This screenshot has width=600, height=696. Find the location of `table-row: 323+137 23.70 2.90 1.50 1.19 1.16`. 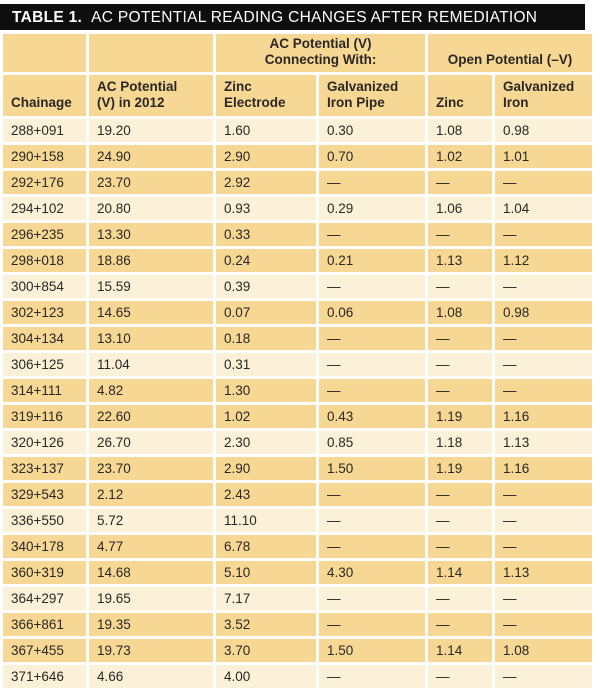

table-row: 323+137 23.70 2.90 1.50 1.19 1.16 is located at coordinates (298, 468).